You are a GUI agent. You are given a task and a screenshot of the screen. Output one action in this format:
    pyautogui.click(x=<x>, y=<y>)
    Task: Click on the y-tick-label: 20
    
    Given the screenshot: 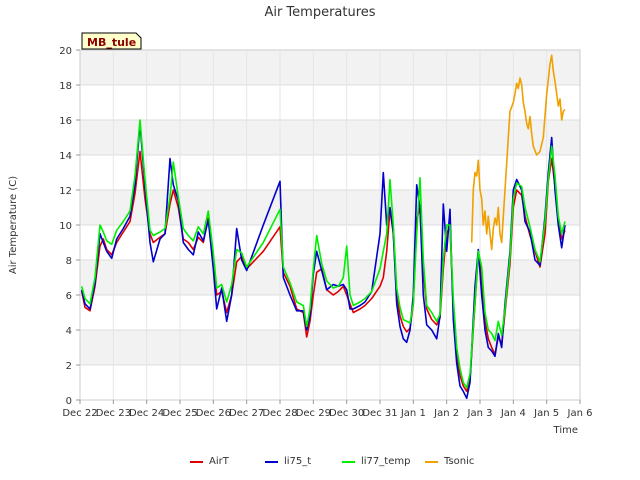 What is the action you would take?
    pyautogui.click(x=65, y=51)
    